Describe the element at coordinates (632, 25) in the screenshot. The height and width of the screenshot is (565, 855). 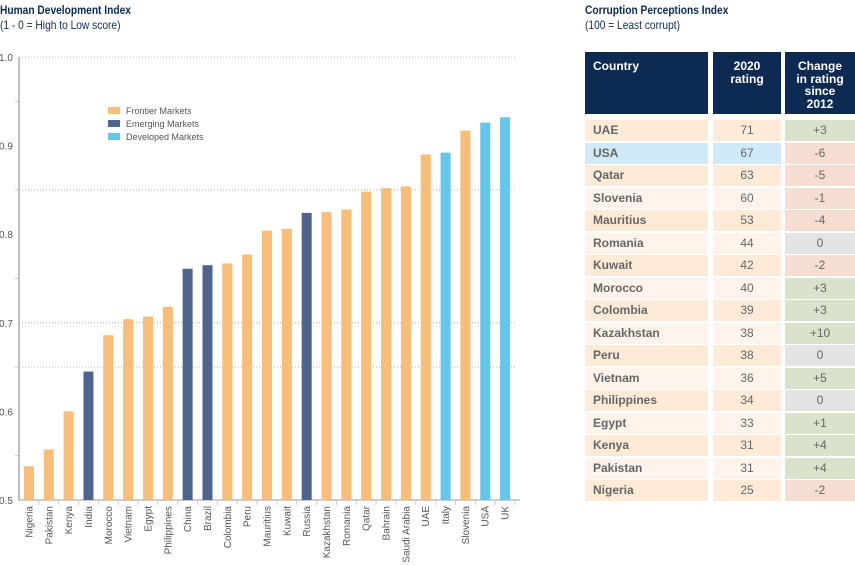
I see `table-subtitle: (100 = Least corrupt)` at that location.